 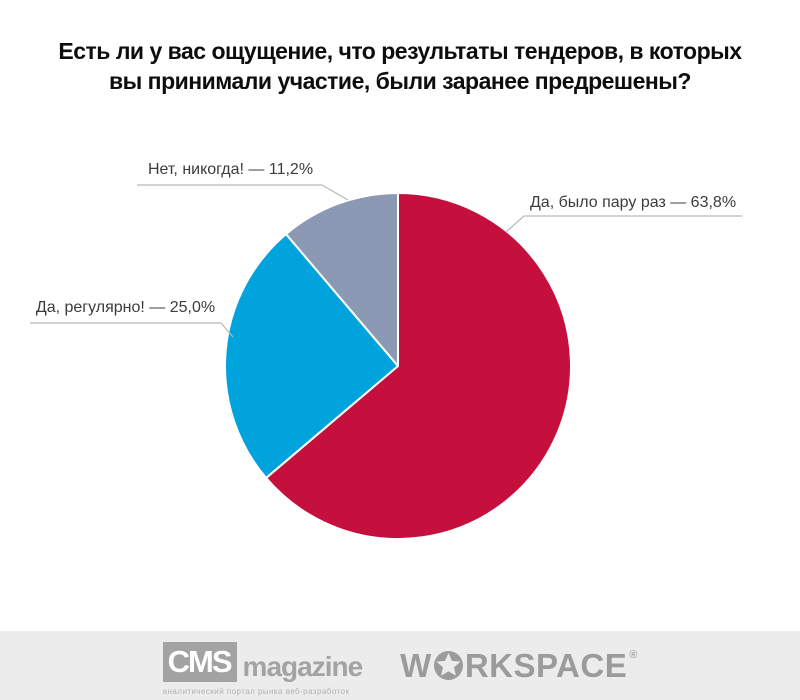 I want to click on label-no-never: Нет, никогда! — 11,2%, so click(x=230, y=169).